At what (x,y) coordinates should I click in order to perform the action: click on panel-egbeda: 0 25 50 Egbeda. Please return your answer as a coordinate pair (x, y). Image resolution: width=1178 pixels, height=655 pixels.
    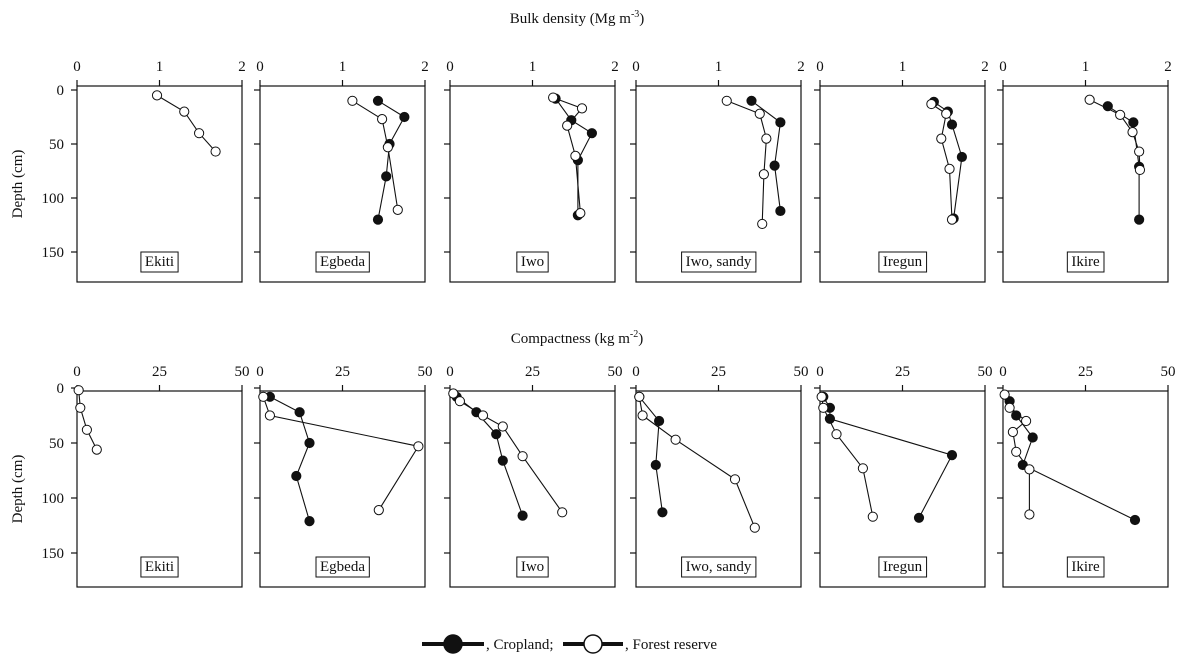
    Looking at the image, I should click on (343, 476).